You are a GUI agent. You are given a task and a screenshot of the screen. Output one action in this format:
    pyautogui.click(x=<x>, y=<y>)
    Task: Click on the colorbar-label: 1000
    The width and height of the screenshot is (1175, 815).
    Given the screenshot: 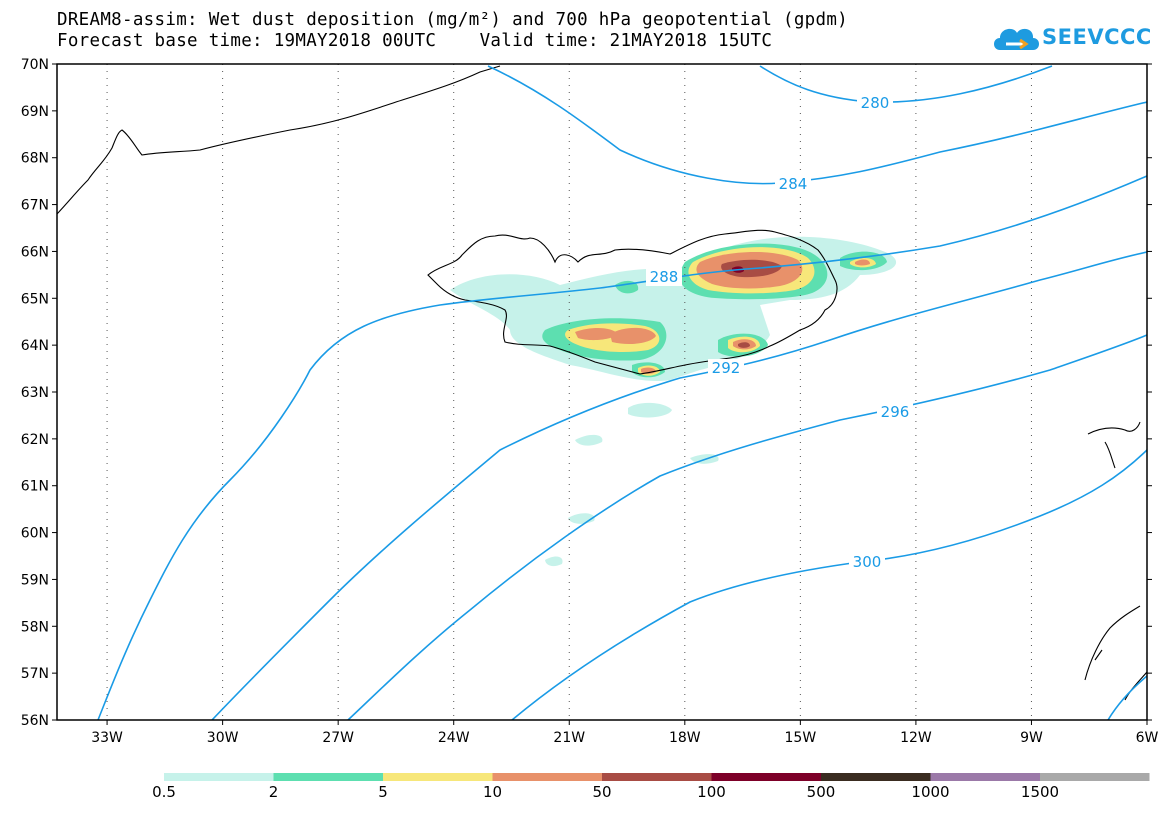 What is the action you would take?
    pyautogui.click(x=930, y=792)
    